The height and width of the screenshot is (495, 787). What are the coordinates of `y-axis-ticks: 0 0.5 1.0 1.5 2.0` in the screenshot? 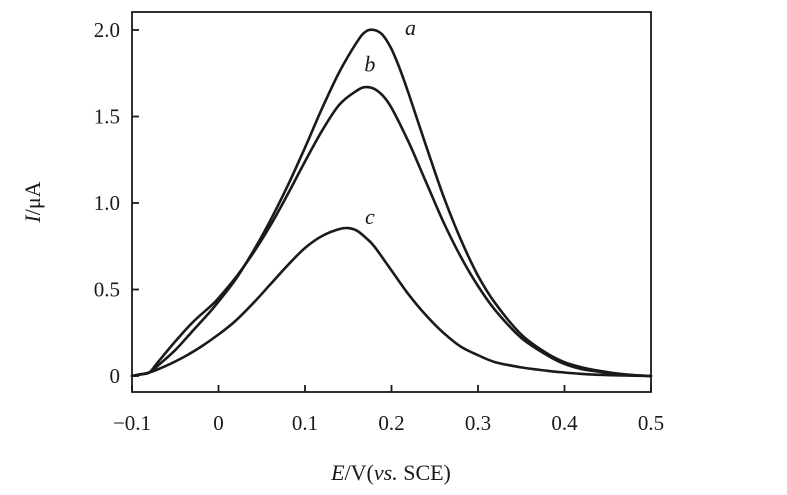 It's located at (116, 203).